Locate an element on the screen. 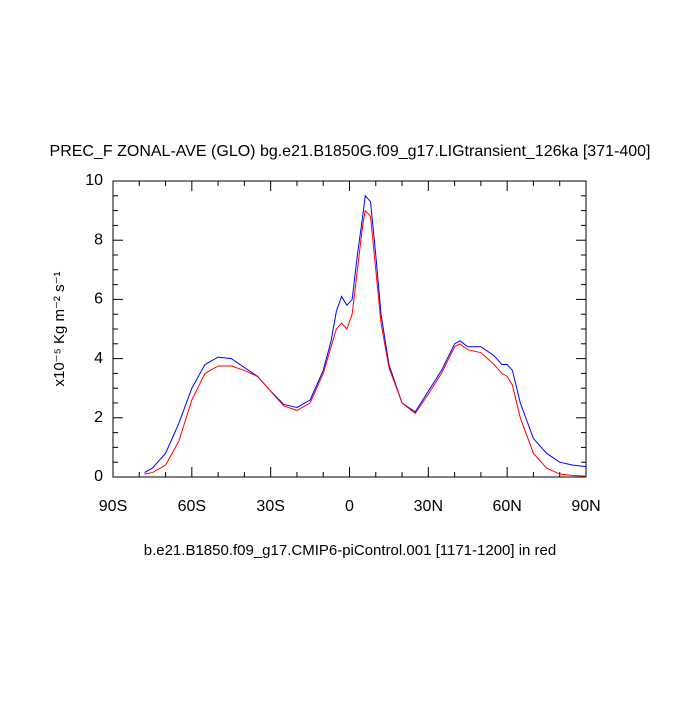  y-tick-label: 0 is located at coordinates (98, 476).